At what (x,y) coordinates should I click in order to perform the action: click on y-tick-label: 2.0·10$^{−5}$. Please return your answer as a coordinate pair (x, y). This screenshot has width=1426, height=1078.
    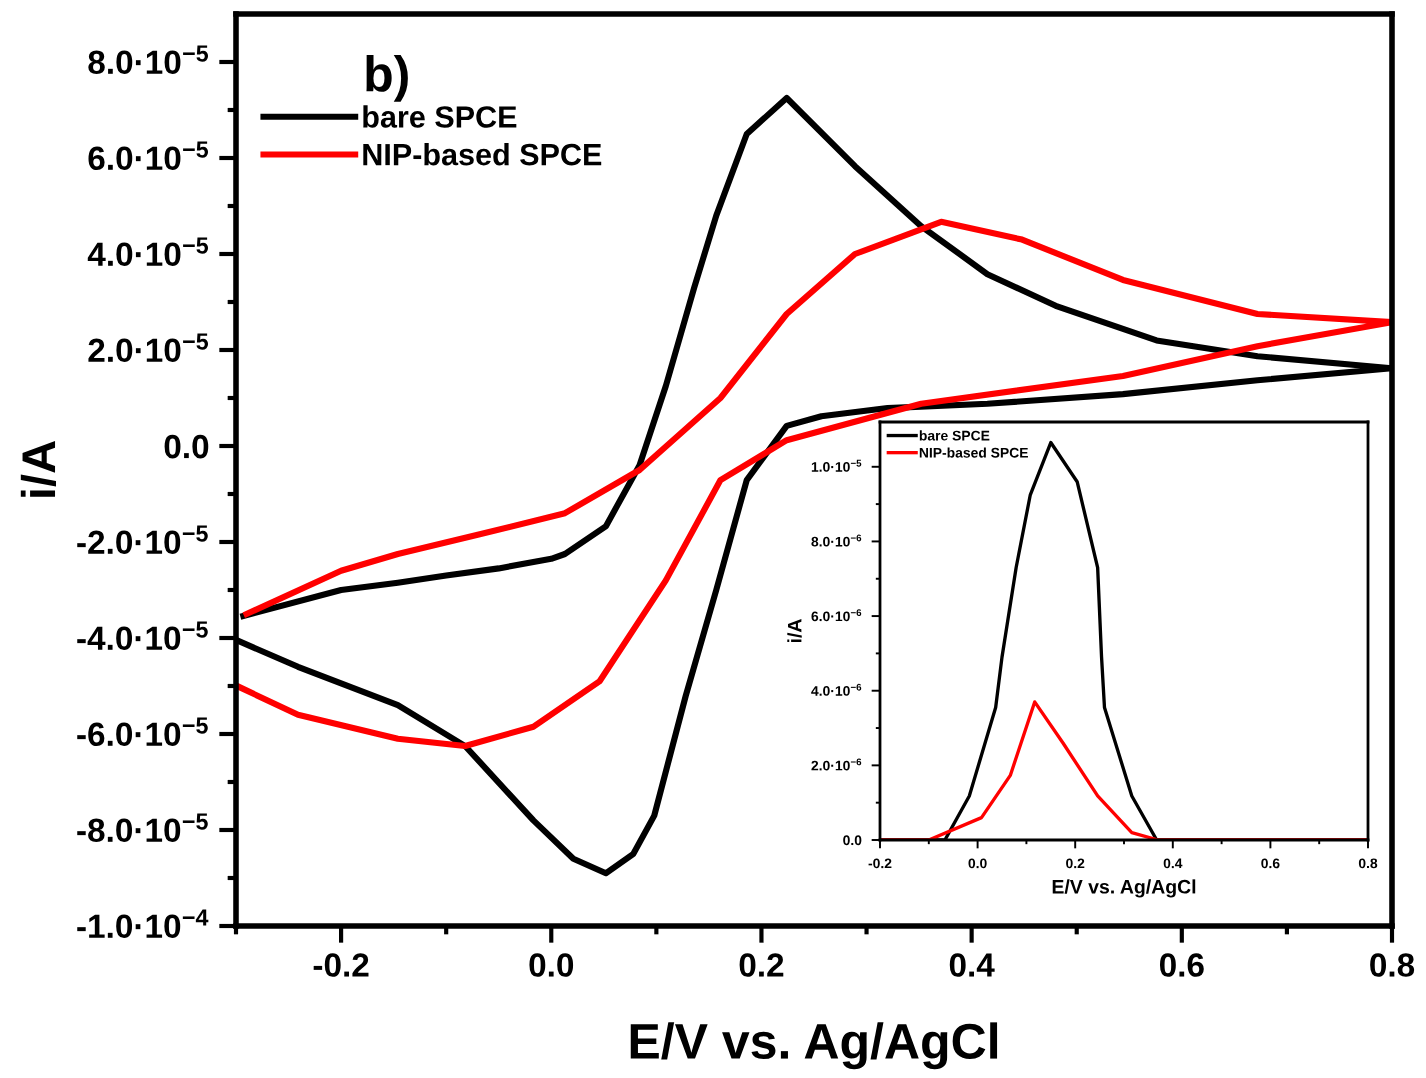
    Looking at the image, I should click on (148, 348).